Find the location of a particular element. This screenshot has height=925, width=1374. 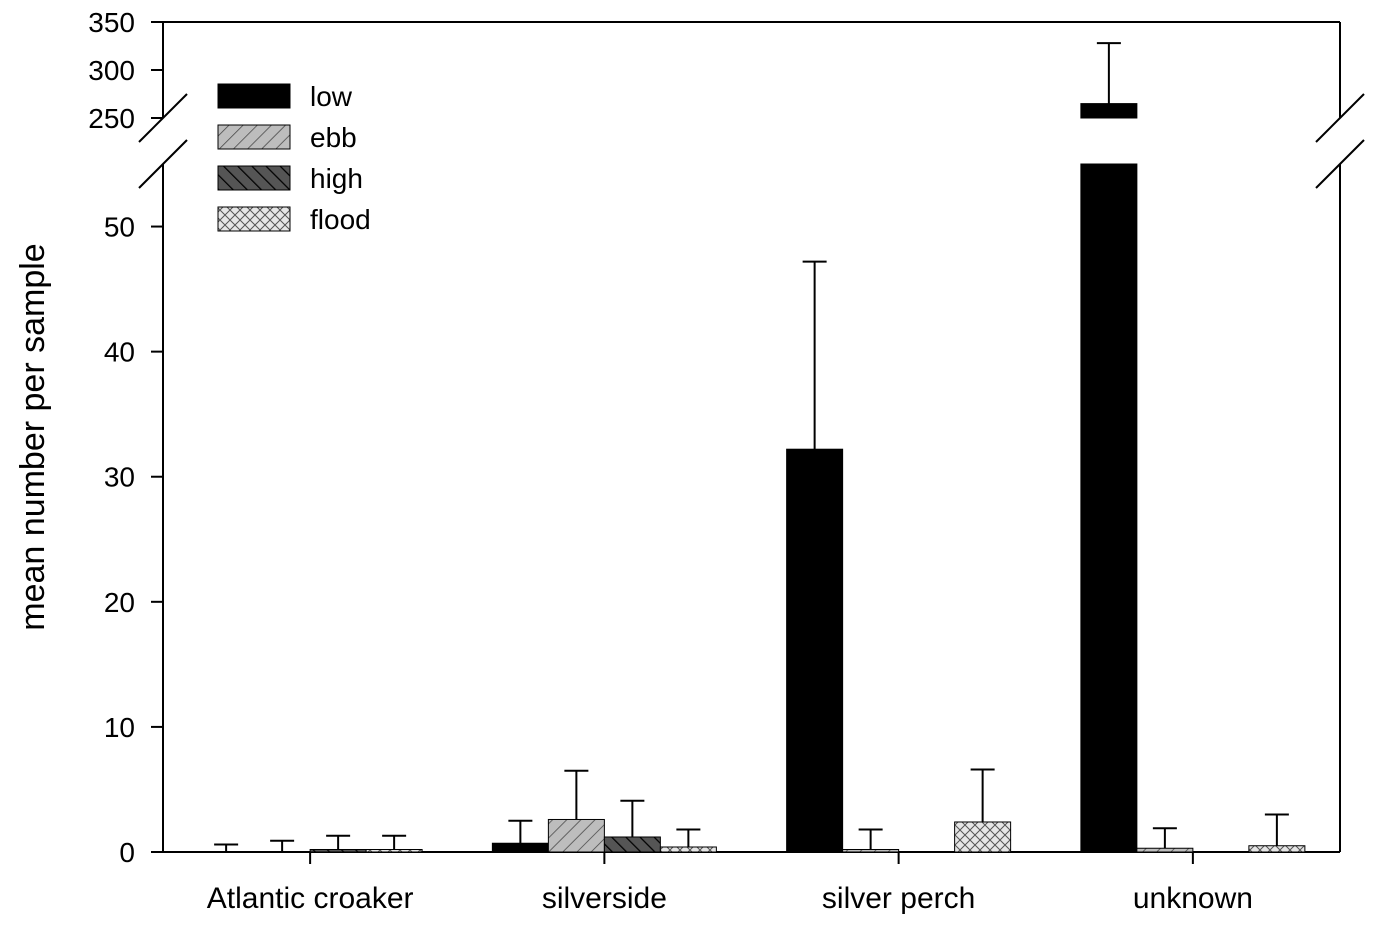

legend-label-low: low is located at coordinates (331, 96).